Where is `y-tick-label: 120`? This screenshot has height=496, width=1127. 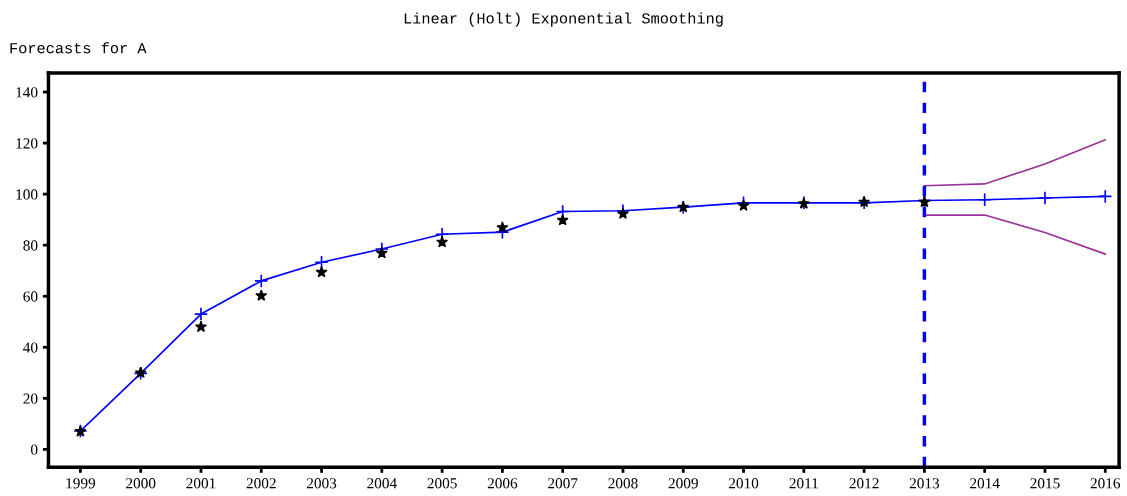 y-tick-label: 120 is located at coordinates (27, 143).